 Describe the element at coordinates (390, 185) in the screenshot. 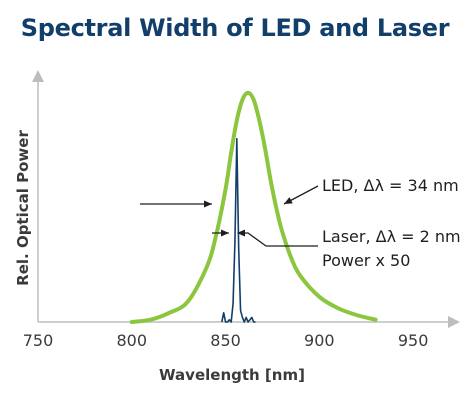

I see `led-annotation: LED, Δλ = 34 nm` at that location.